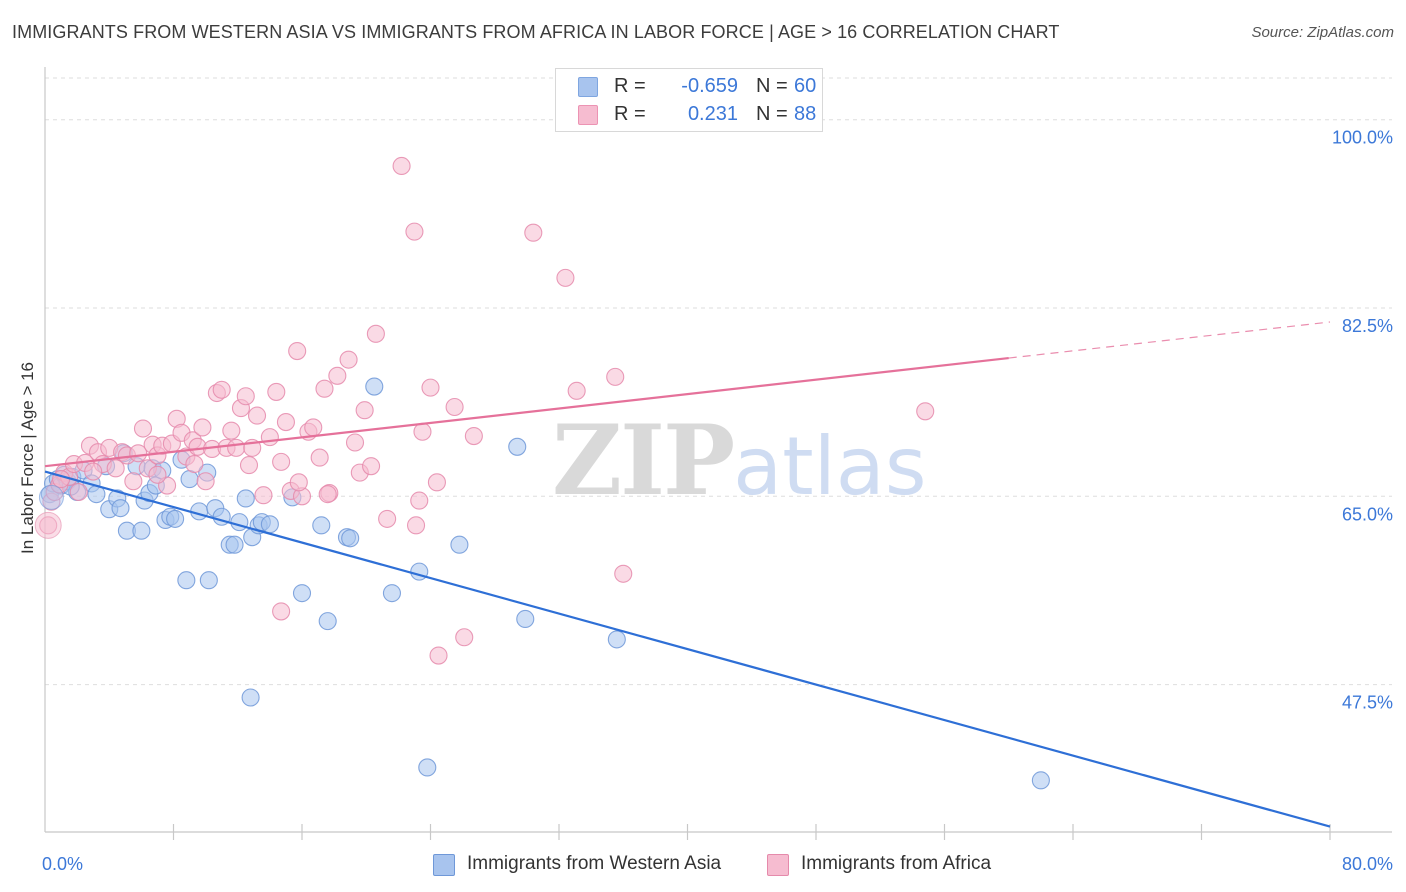 The height and width of the screenshot is (892, 1406). Describe the element at coordinates (805, 114) in the screenshot. I see `n-value: 88` at that location.